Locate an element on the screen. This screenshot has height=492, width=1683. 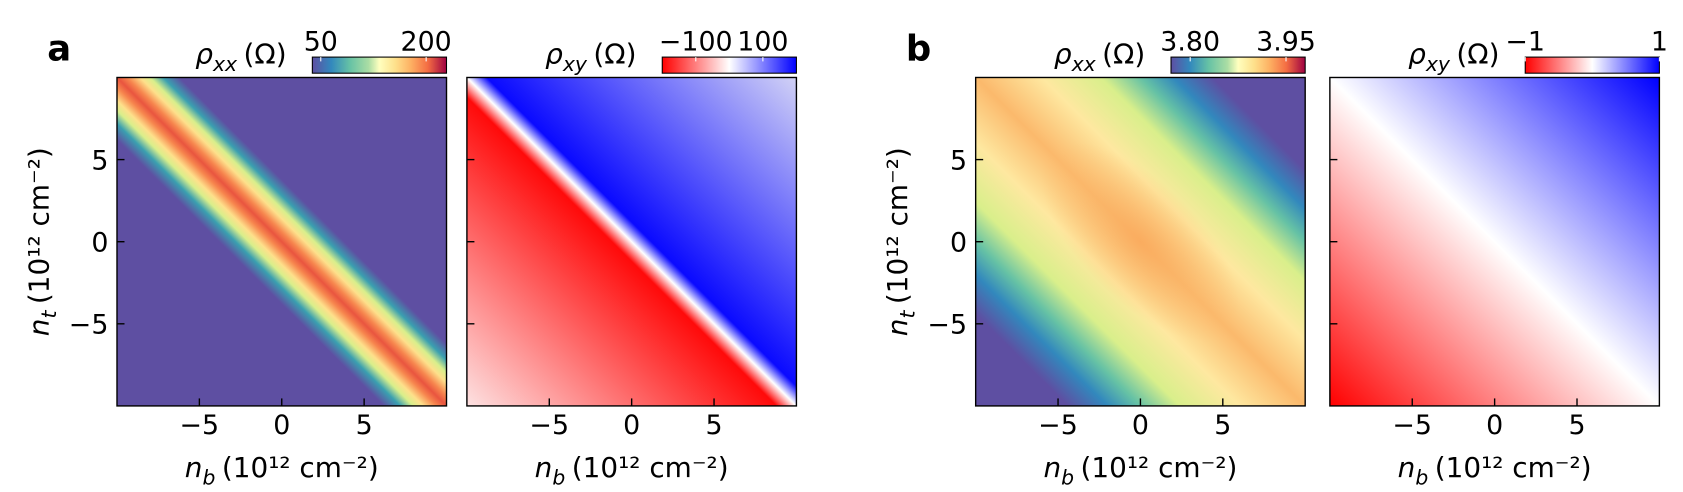
heatmap-center is located at coordinates (1140, 241).